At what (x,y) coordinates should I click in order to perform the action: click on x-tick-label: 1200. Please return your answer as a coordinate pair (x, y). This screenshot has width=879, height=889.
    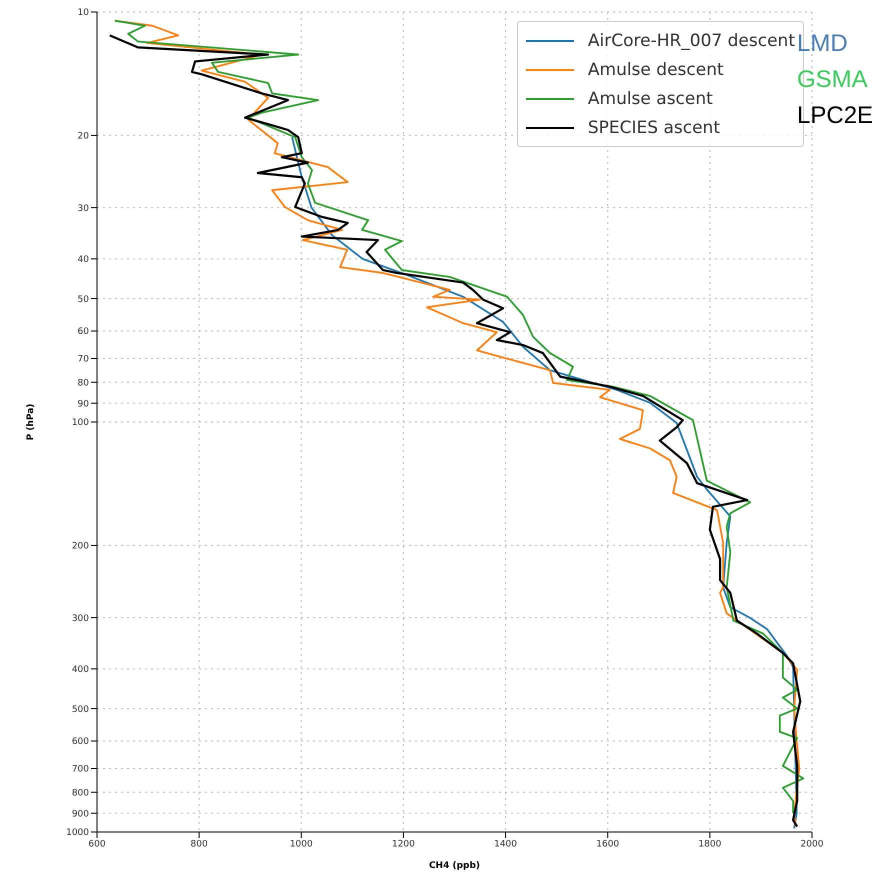
    Looking at the image, I should click on (404, 844).